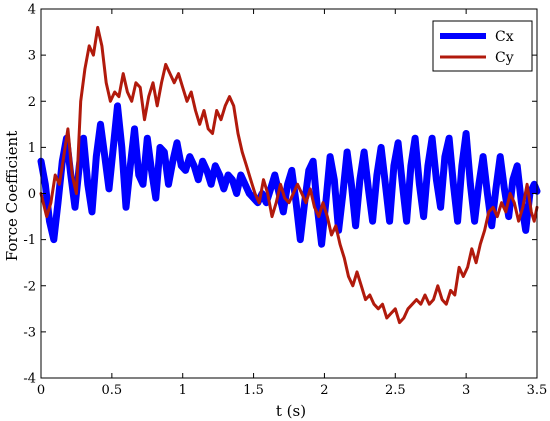 The width and height of the screenshot is (550, 421). Describe the element at coordinates (32, 10) in the screenshot. I see `y-tick-label: 4` at that location.